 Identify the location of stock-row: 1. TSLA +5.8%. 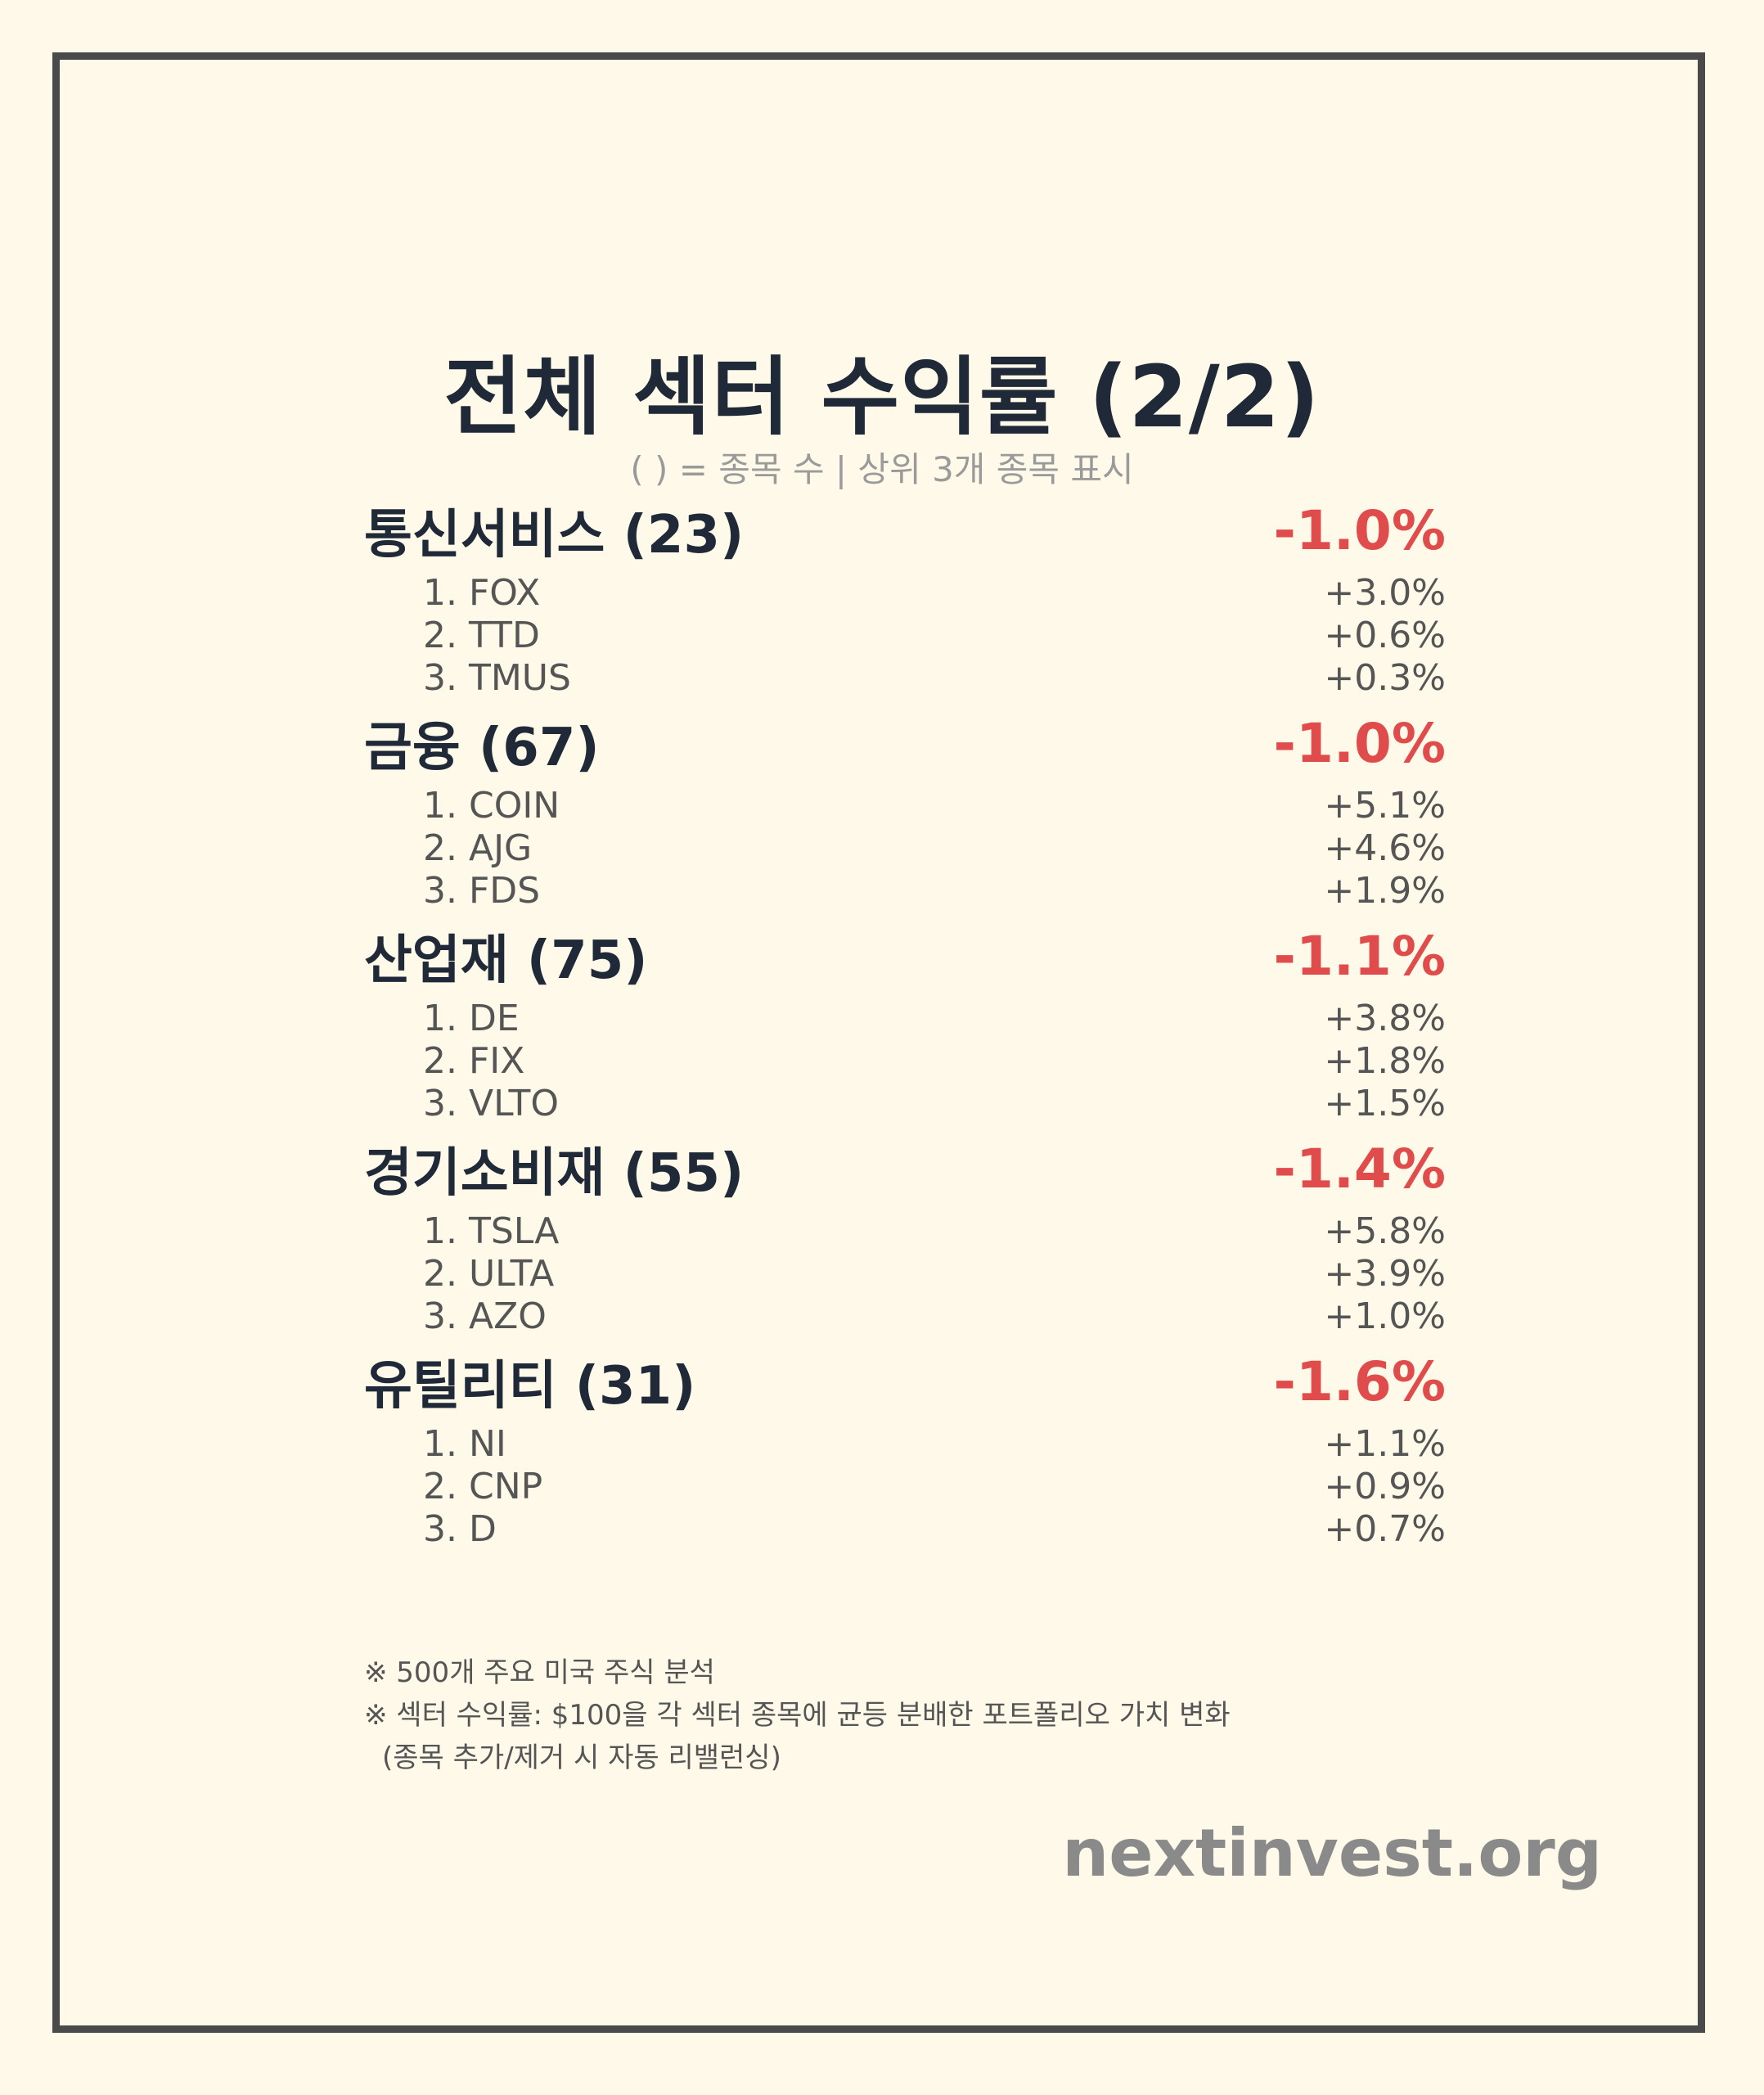
(905, 1231).